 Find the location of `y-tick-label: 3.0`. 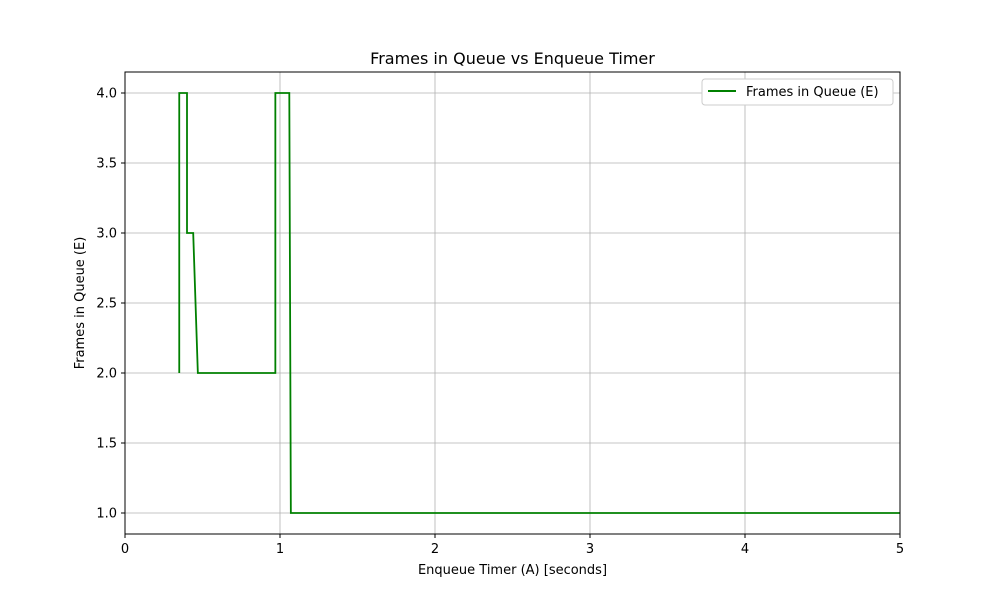

y-tick-label: 3.0 is located at coordinates (106, 234).